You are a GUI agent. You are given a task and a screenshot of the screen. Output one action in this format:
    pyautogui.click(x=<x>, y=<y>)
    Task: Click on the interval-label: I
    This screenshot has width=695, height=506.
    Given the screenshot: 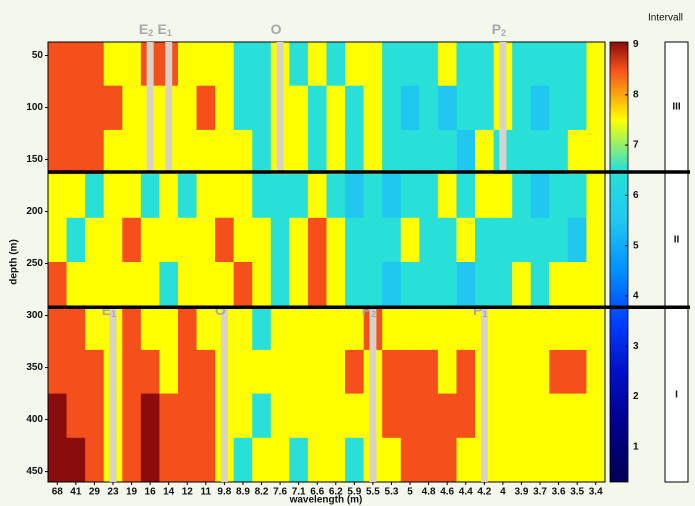 What is the action you would take?
    pyautogui.click(x=676, y=394)
    